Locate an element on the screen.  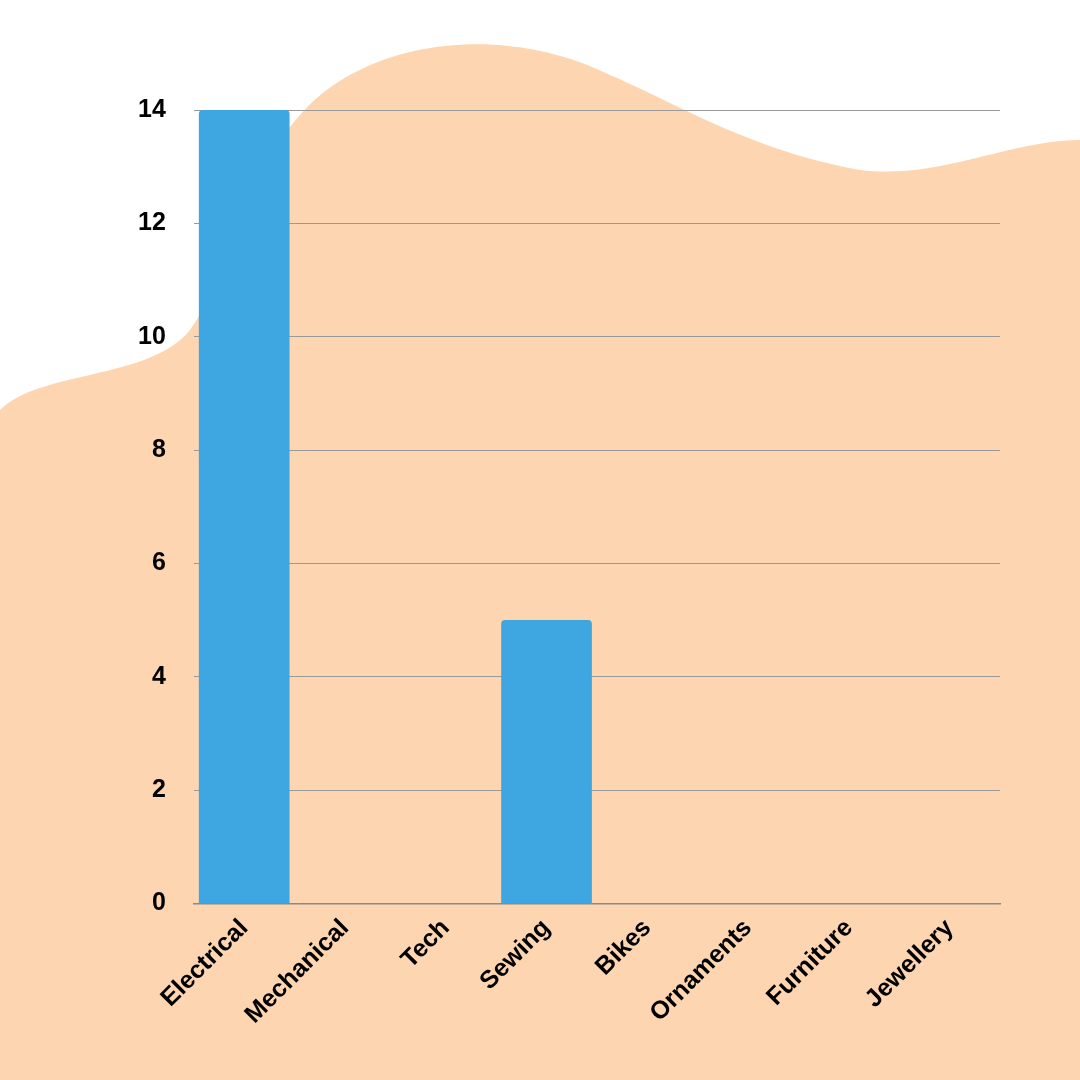
y-tick-label: 0 is located at coordinates (158, 901).